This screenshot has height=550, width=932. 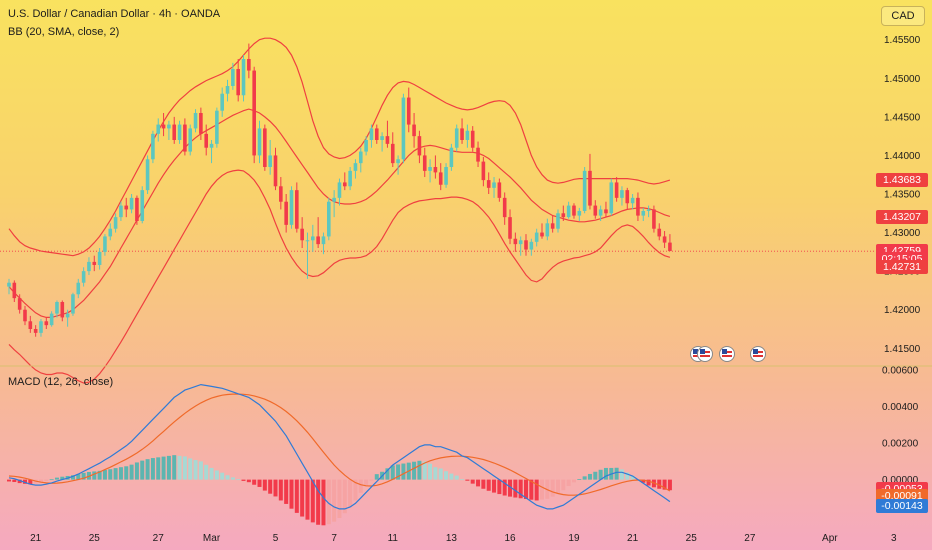 What do you see at coordinates (212, 538) in the screenshot?
I see `time-tick-label: Mar` at bounding box center [212, 538].